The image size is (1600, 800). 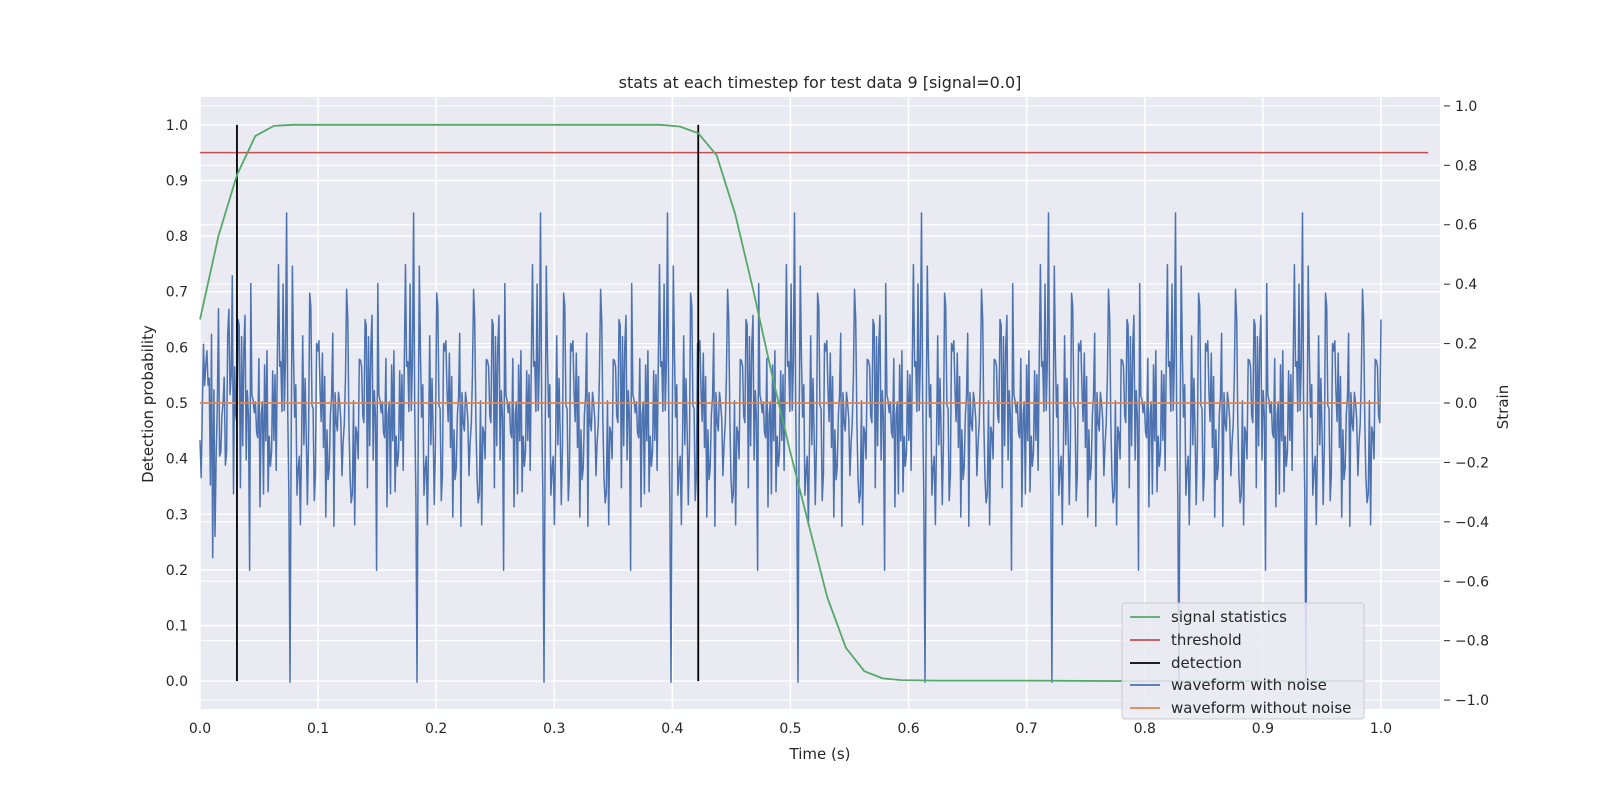 What do you see at coordinates (908, 729) in the screenshot?
I see `x-tick-label: 0.6` at bounding box center [908, 729].